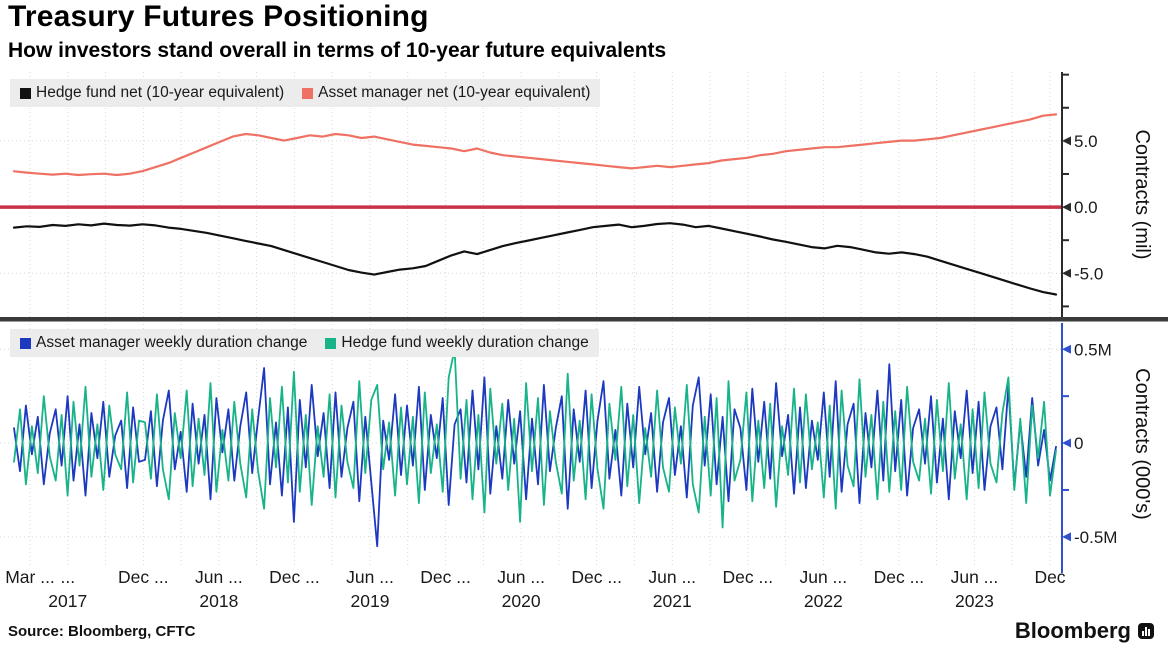 The height and width of the screenshot is (649, 1168). Describe the element at coordinates (1088, 273) in the screenshot. I see `y-tick-label: -5.0` at that location.